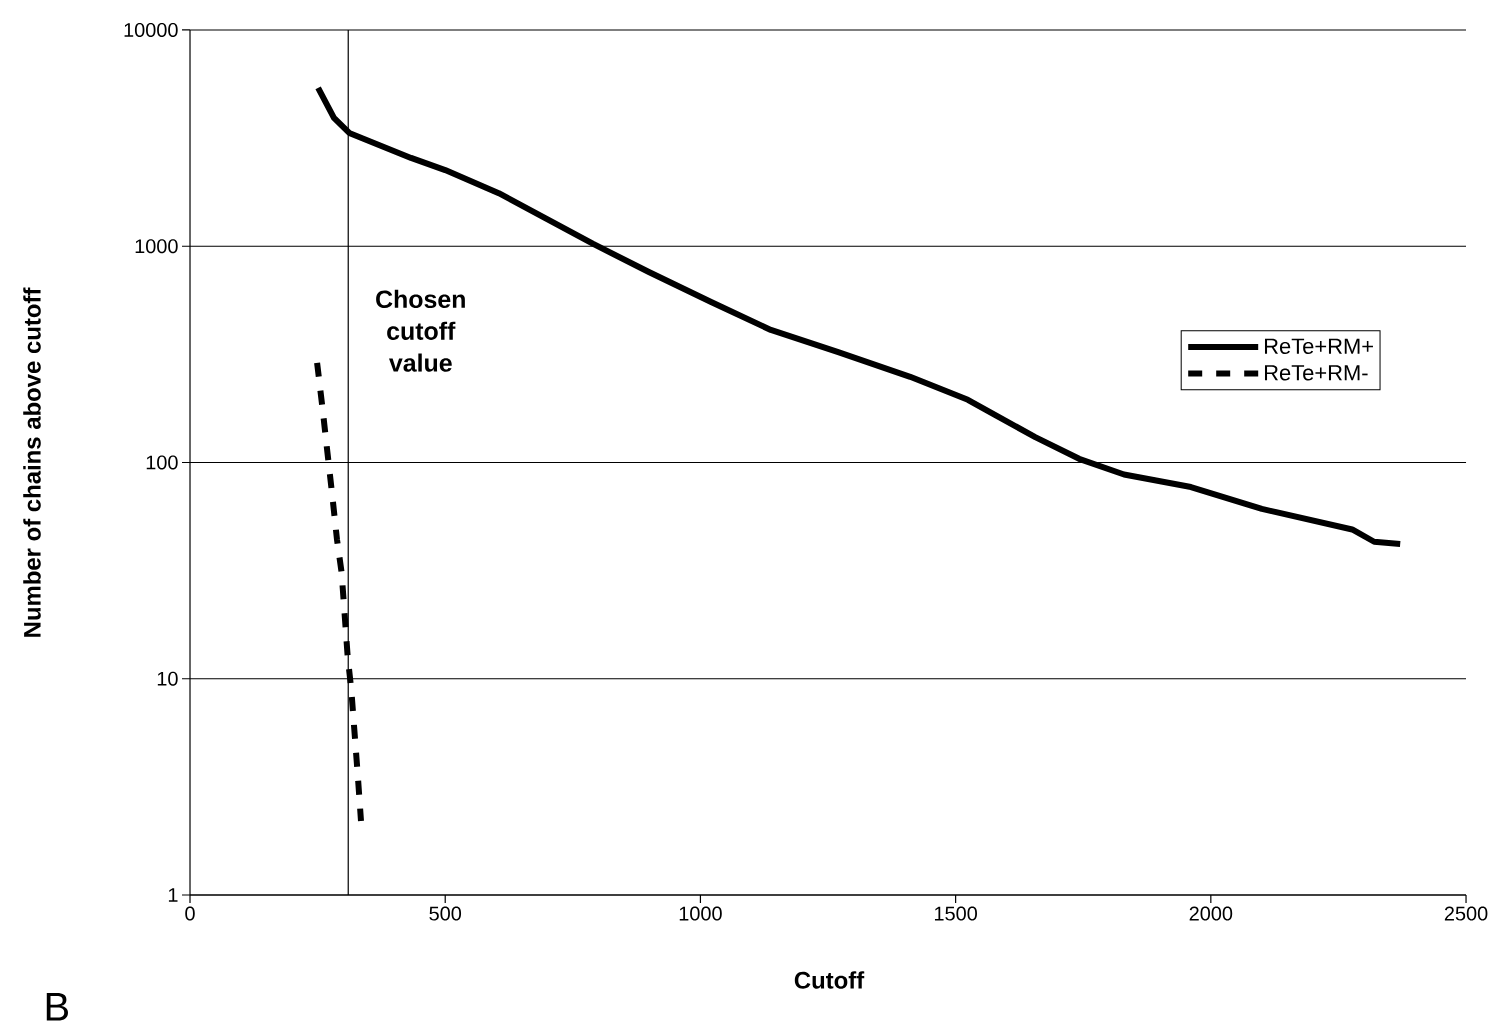  What do you see at coordinates (173, 895) in the screenshot?
I see `y-tick-label: 1` at bounding box center [173, 895].